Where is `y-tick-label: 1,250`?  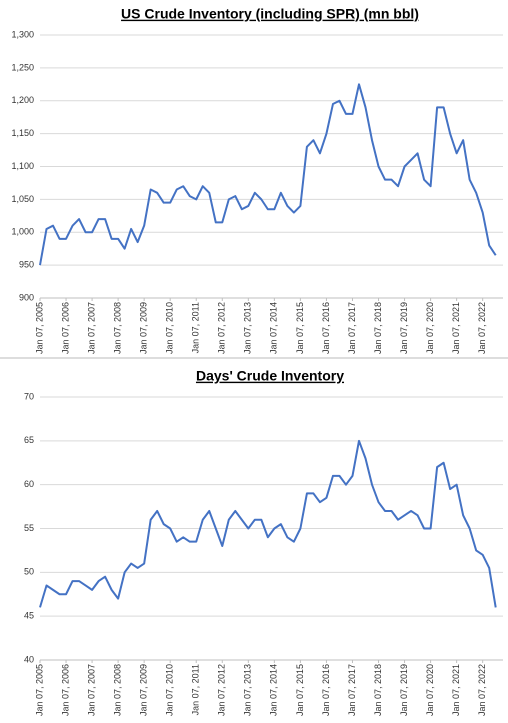 y-tick-label: 1,250 is located at coordinates (22, 67).